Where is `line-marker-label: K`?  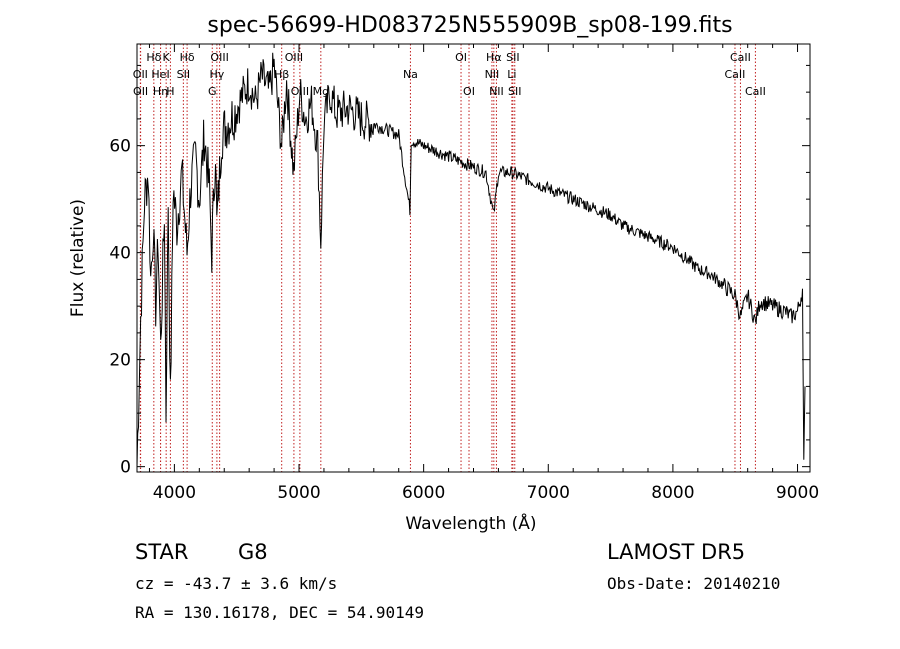
line-marker-label: K is located at coordinates (167, 57).